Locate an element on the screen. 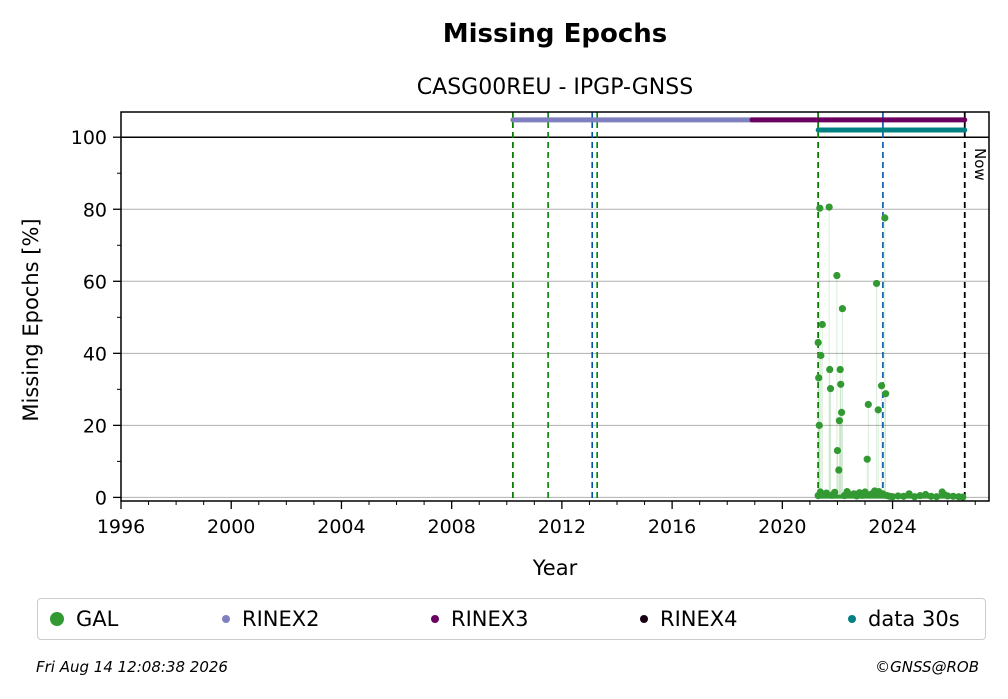  x-tick-label: 2000 is located at coordinates (231, 527).